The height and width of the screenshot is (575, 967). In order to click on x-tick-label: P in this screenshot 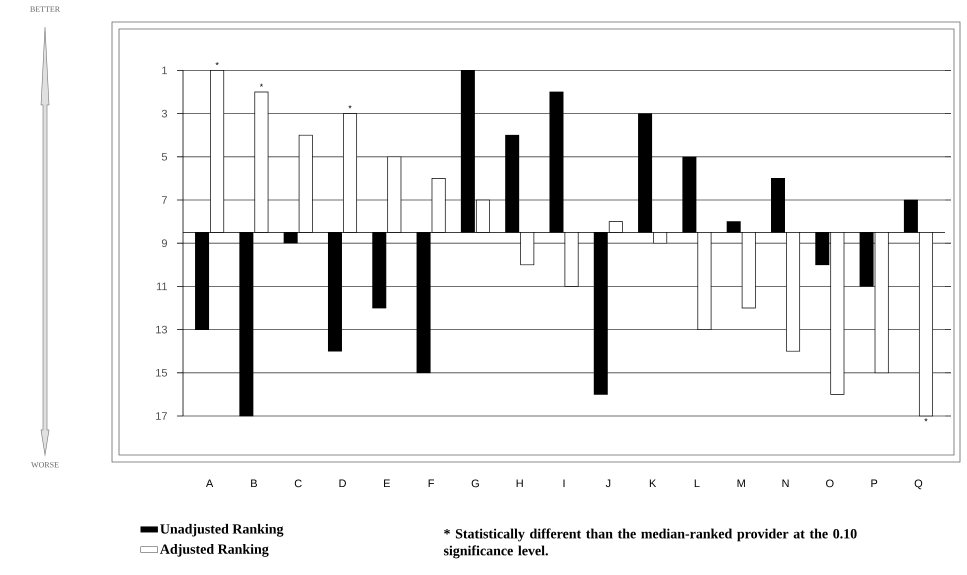, I will do `click(874, 484)`.